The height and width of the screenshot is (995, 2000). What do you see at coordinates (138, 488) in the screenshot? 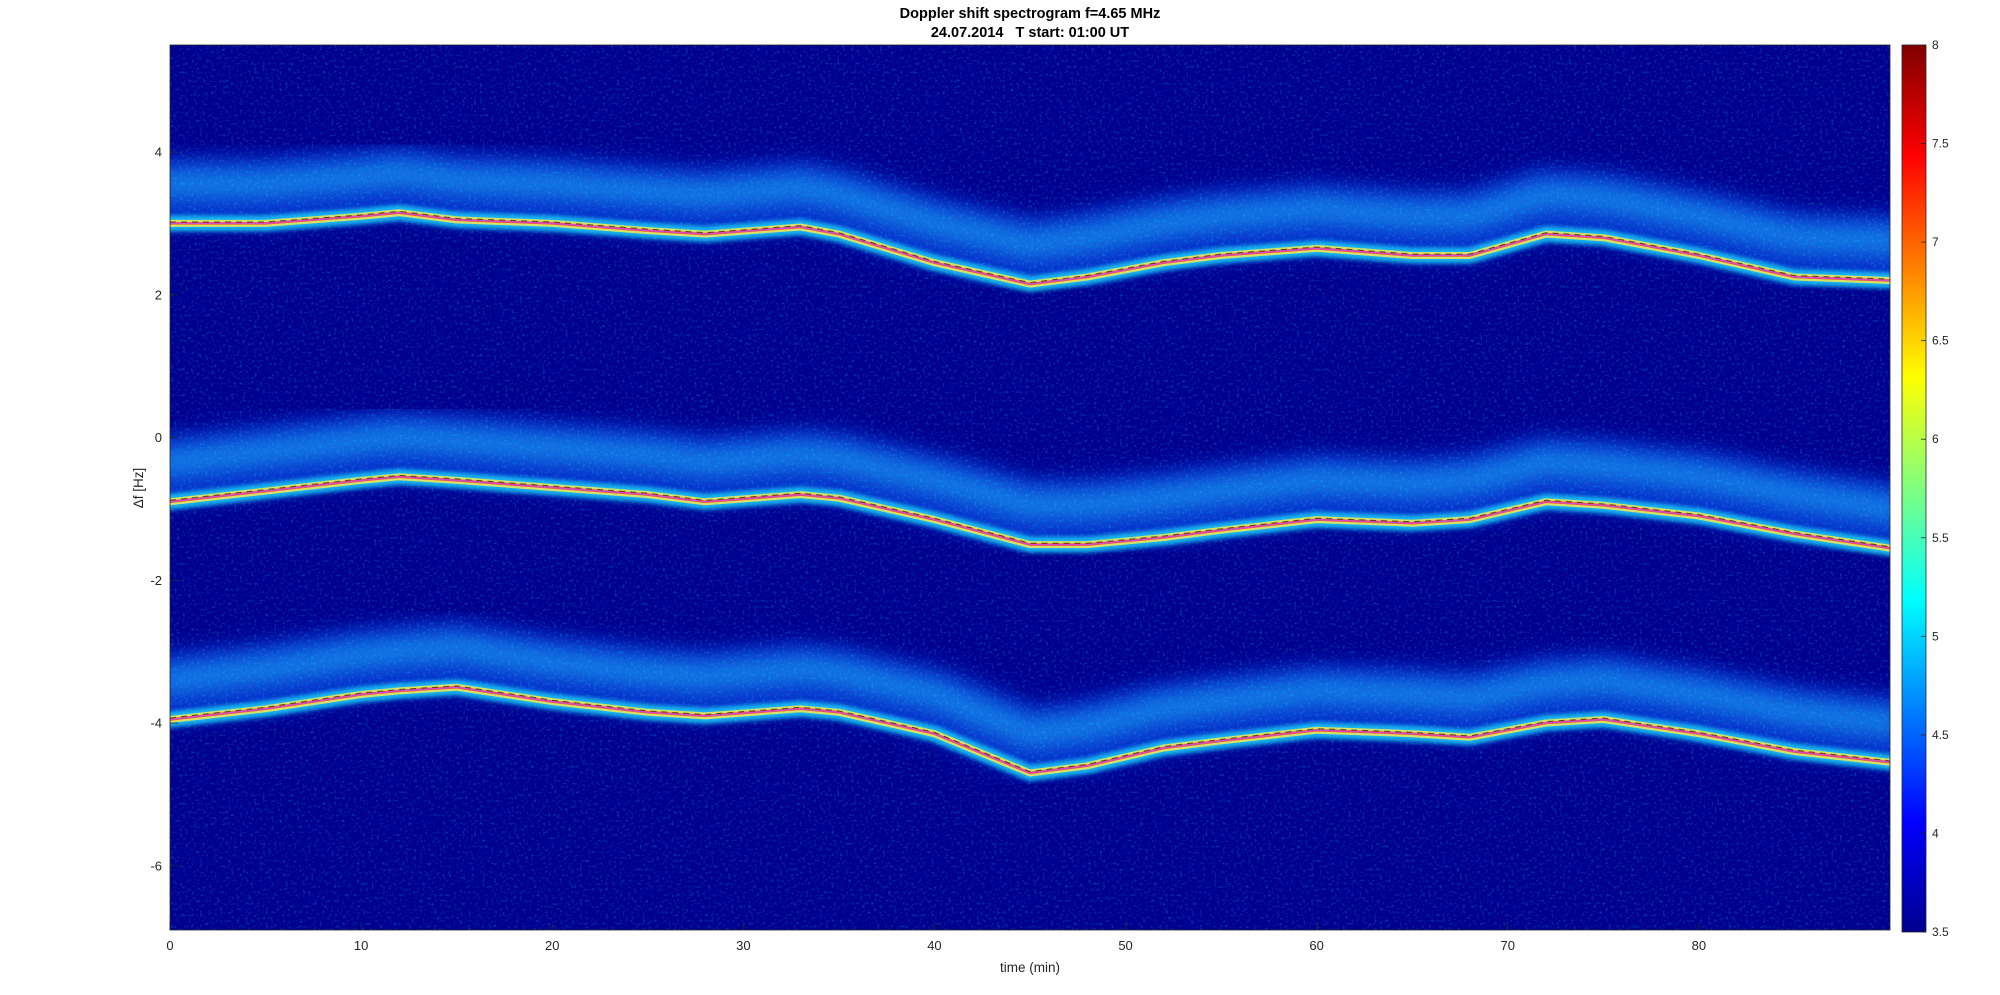
I see `y-axis-label: Δf [Hz]` at bounding box center [138, 488].